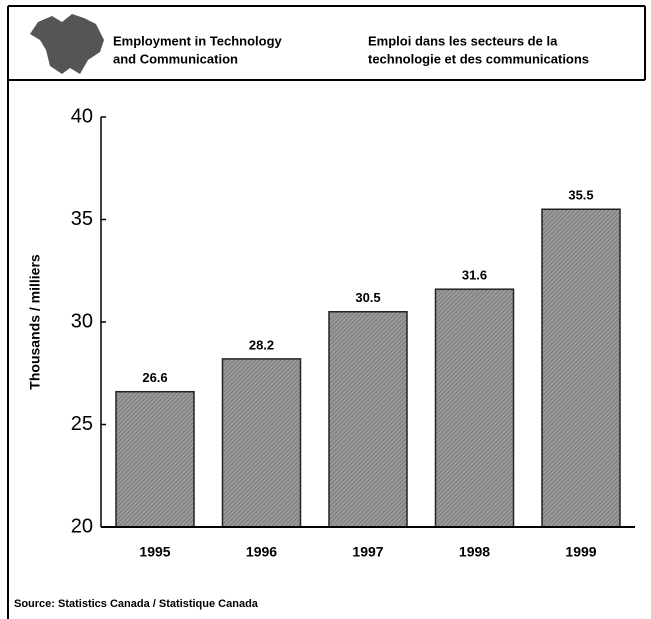 The image size is (651, 619). I want to click on value-label: 31.6, so click(474, 275).